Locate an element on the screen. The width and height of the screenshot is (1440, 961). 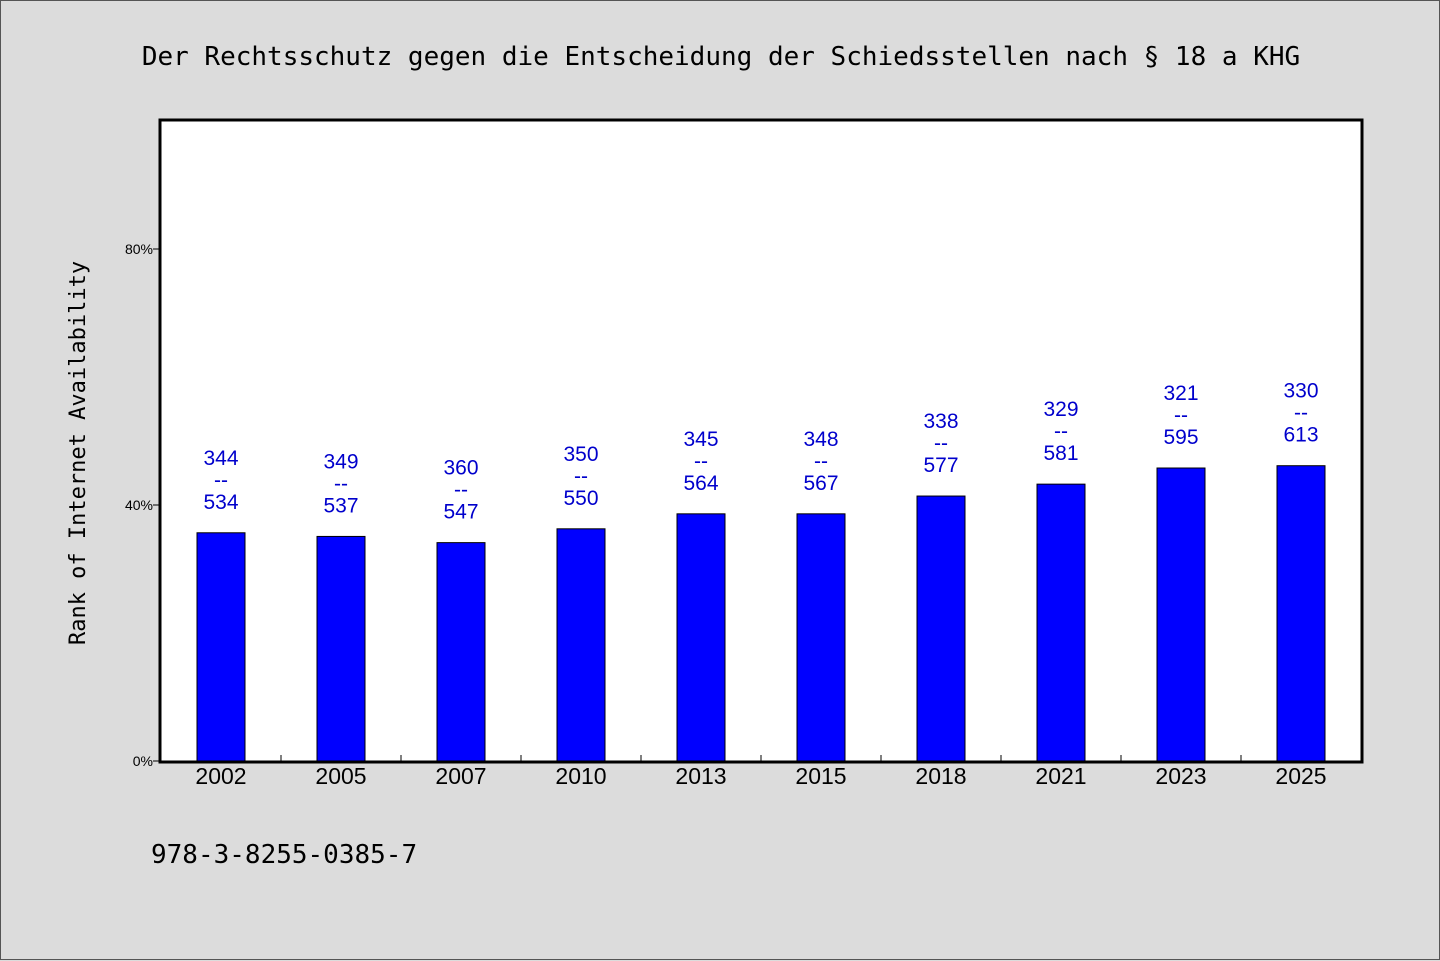
y-axis: 0% 40% 80% is located at coordinates (143, 505).